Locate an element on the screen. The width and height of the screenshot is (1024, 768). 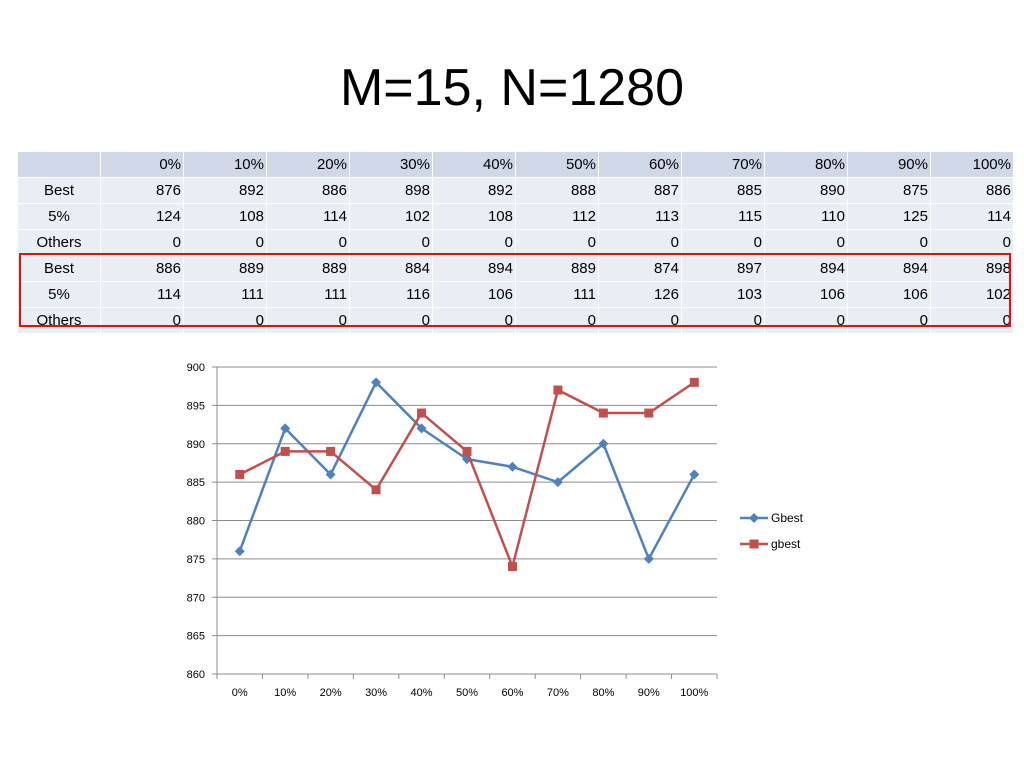
y-tick-label: 875 is located at coordinates (196, 560).